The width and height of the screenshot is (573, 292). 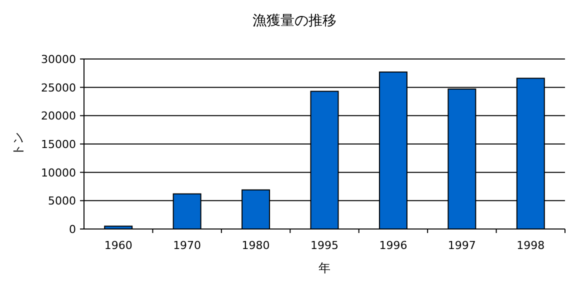 I want to click on y-tick-label: 15000, so click(x=58, y=144).